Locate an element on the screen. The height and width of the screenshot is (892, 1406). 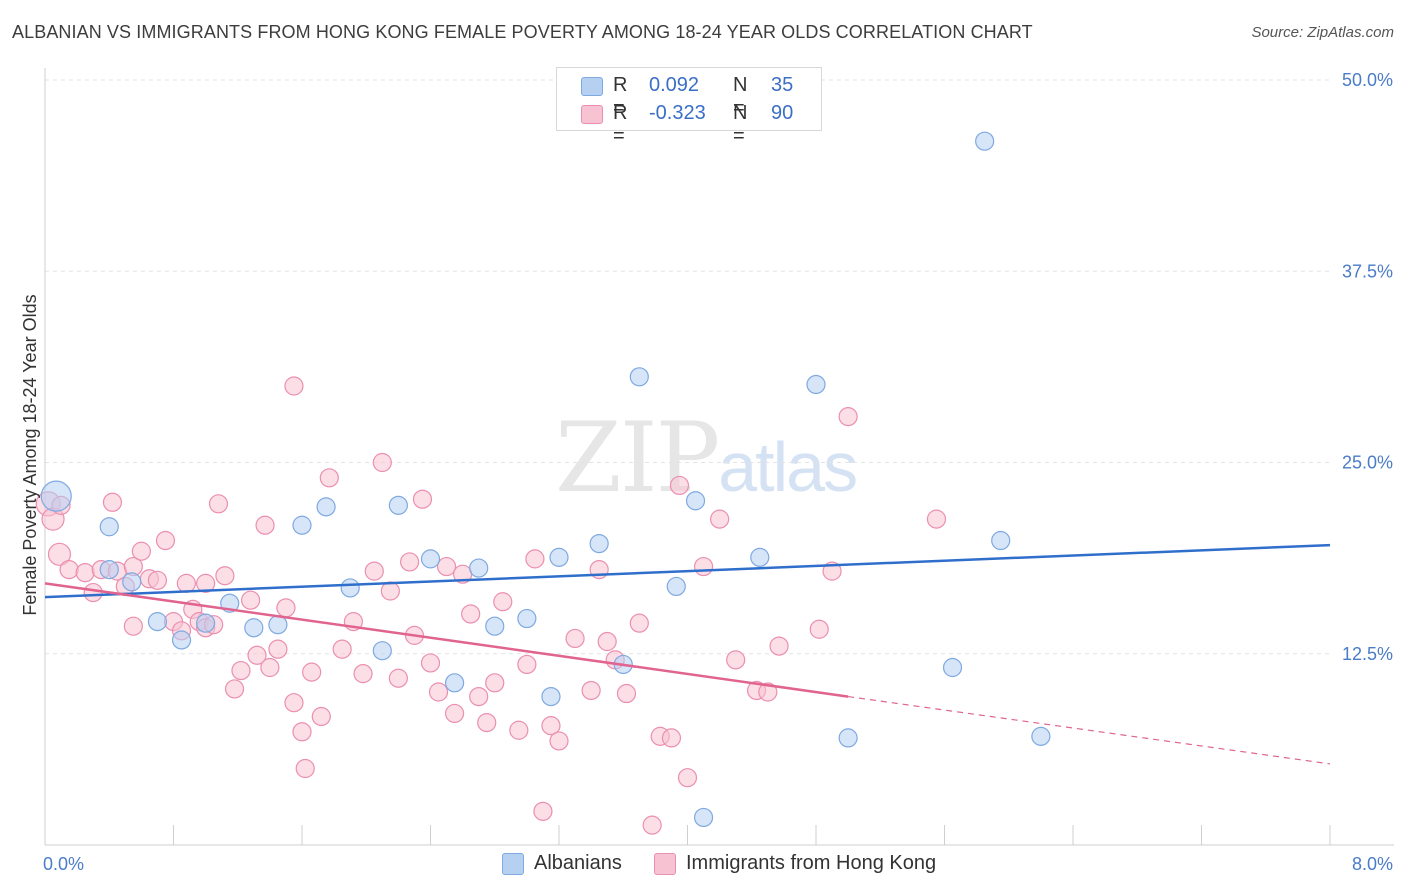
x-tick-label: 8.0% is located at coordinates (1372, 864).